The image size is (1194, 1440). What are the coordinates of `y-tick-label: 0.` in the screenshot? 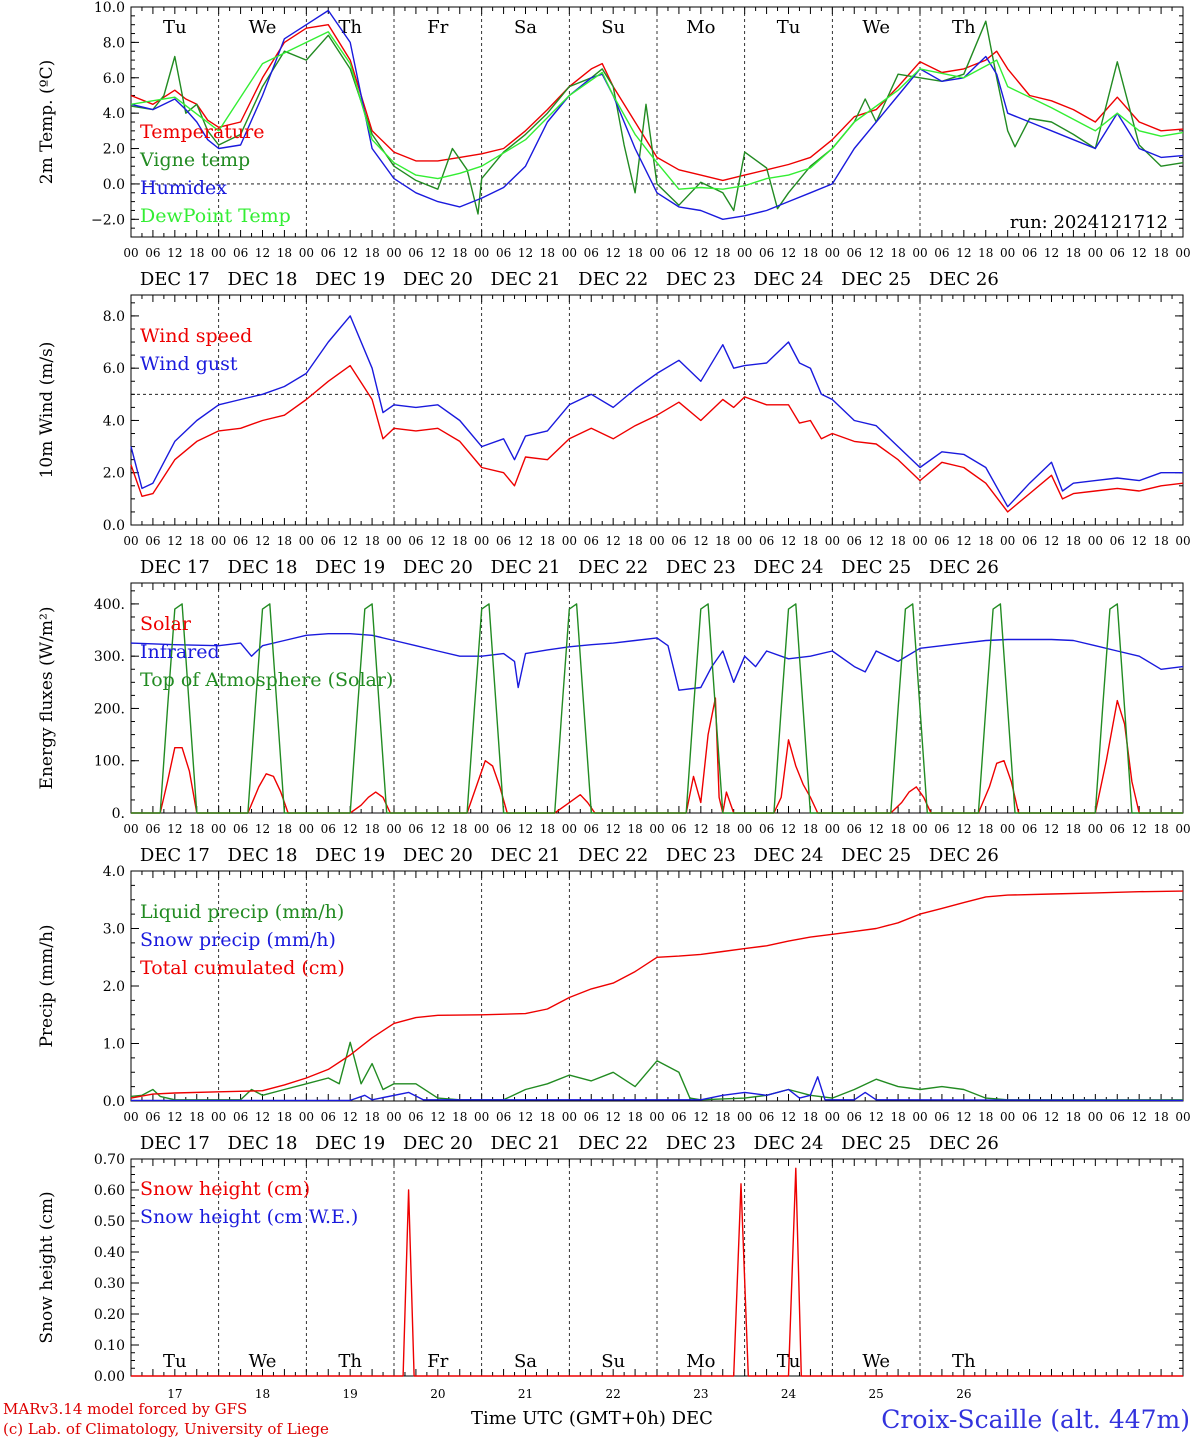 It's located at (118, 814).